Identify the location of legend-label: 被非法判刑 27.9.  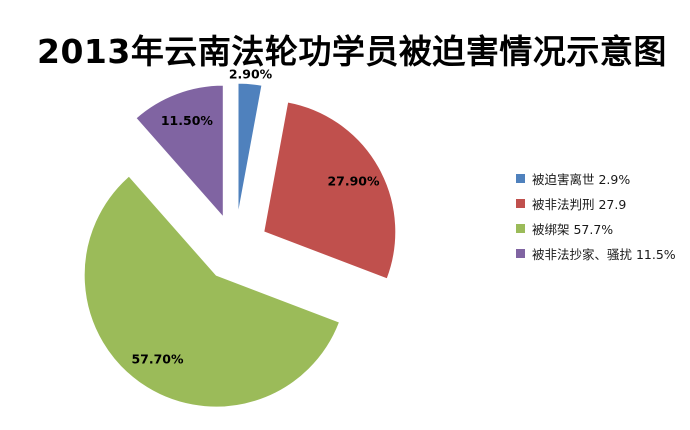
(579, 204).